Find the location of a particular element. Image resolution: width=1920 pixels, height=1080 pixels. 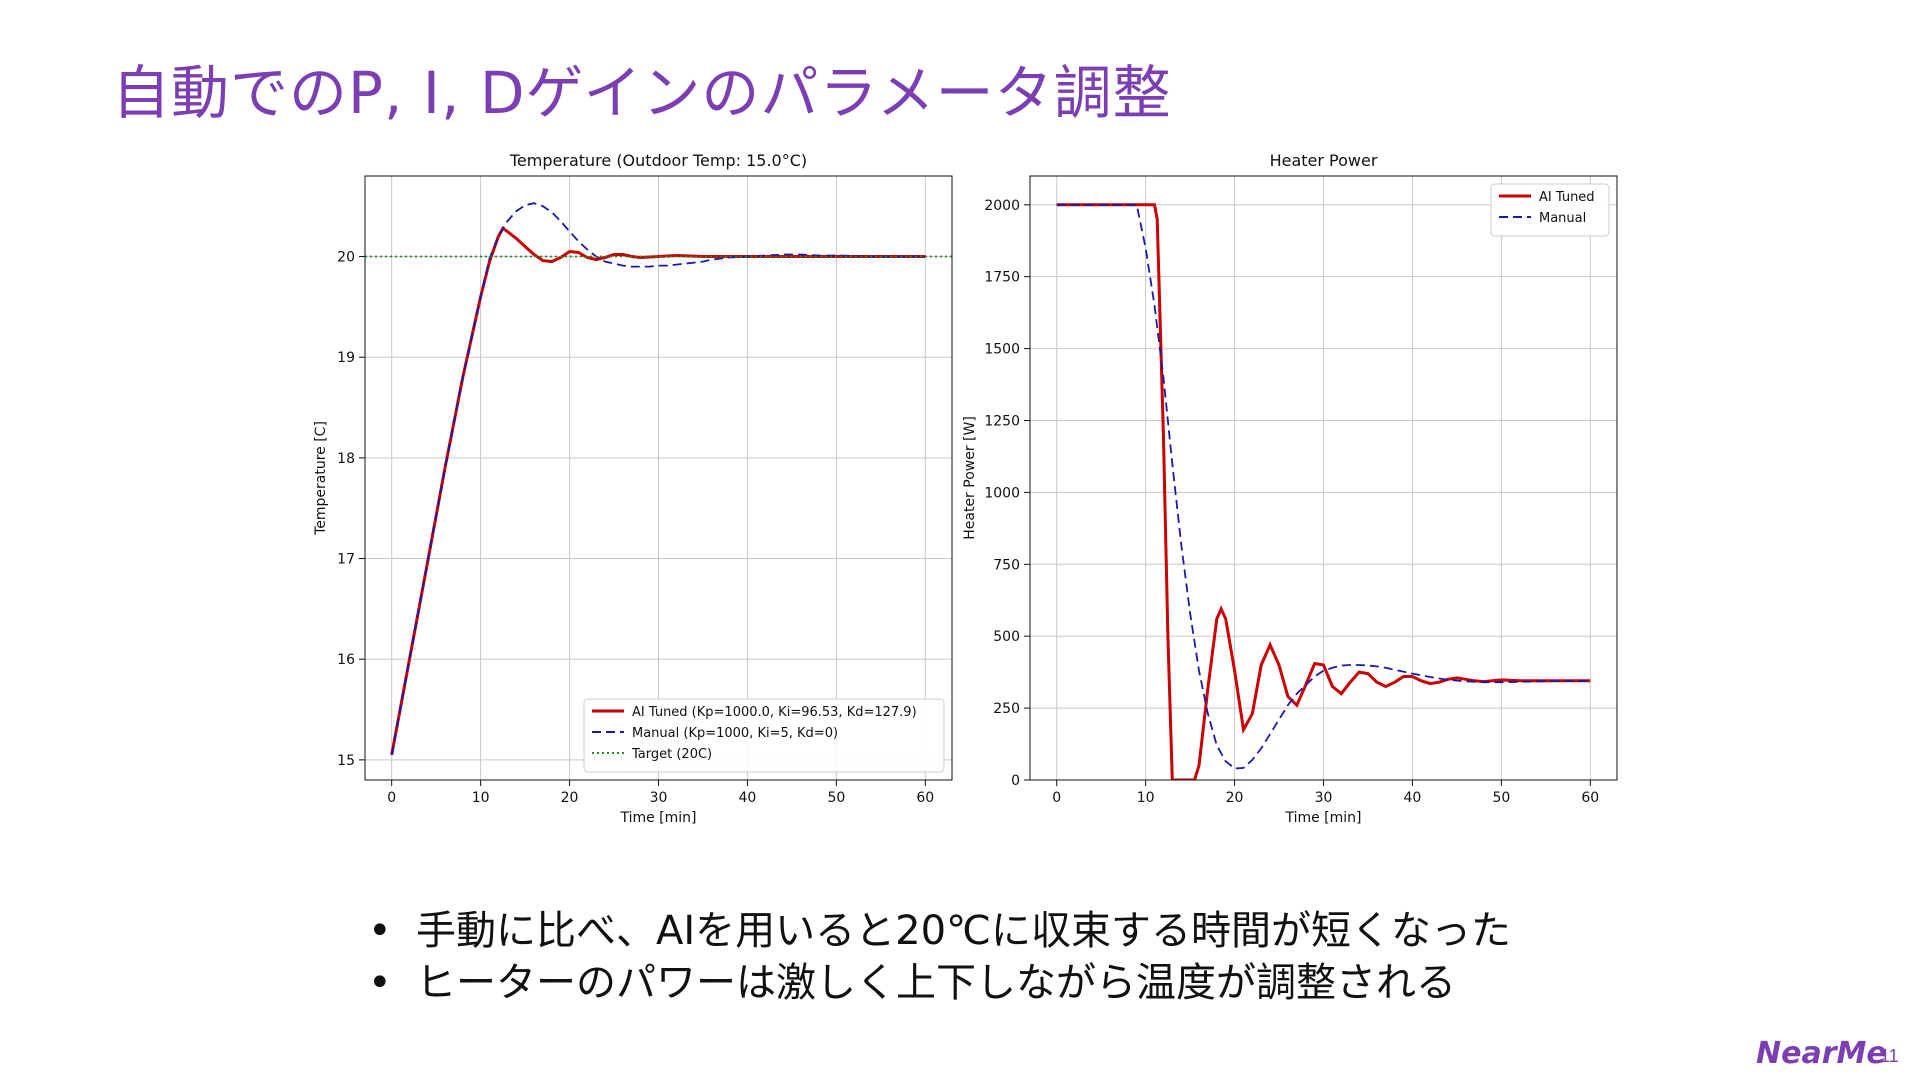

y-tick-label: 500 is located at coordinates (1006, 637).